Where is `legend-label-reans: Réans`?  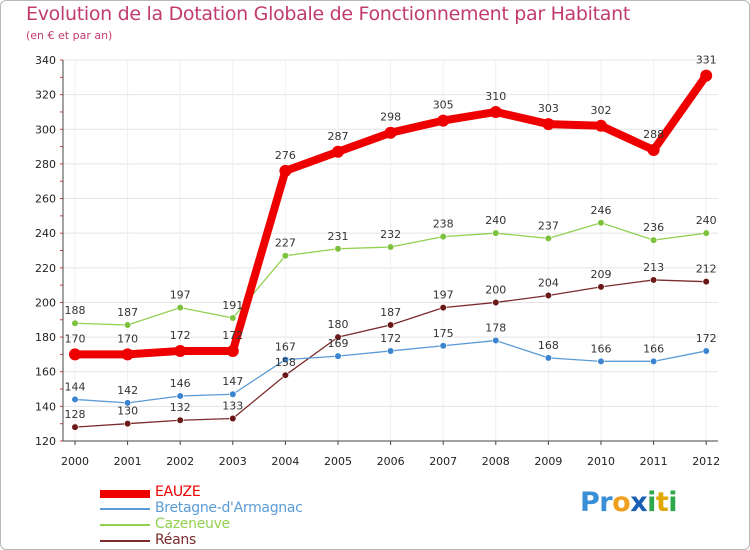 legend-label-reans: Réans is located at coordinates (175, 540).